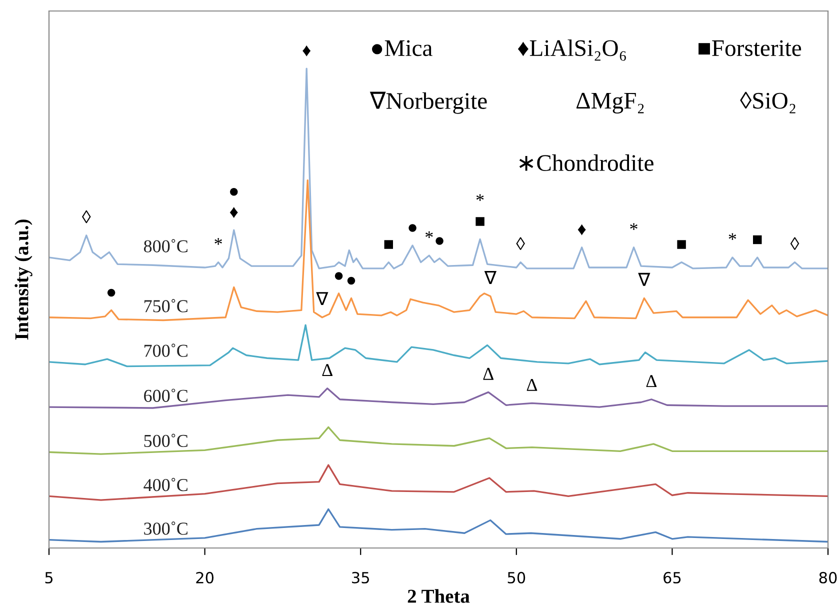 The image size is (840, 610). What do you see at coordinates (49, 578) in the screenshot?
I see `x-tick-label: 5` at bounding box center [49, 578].